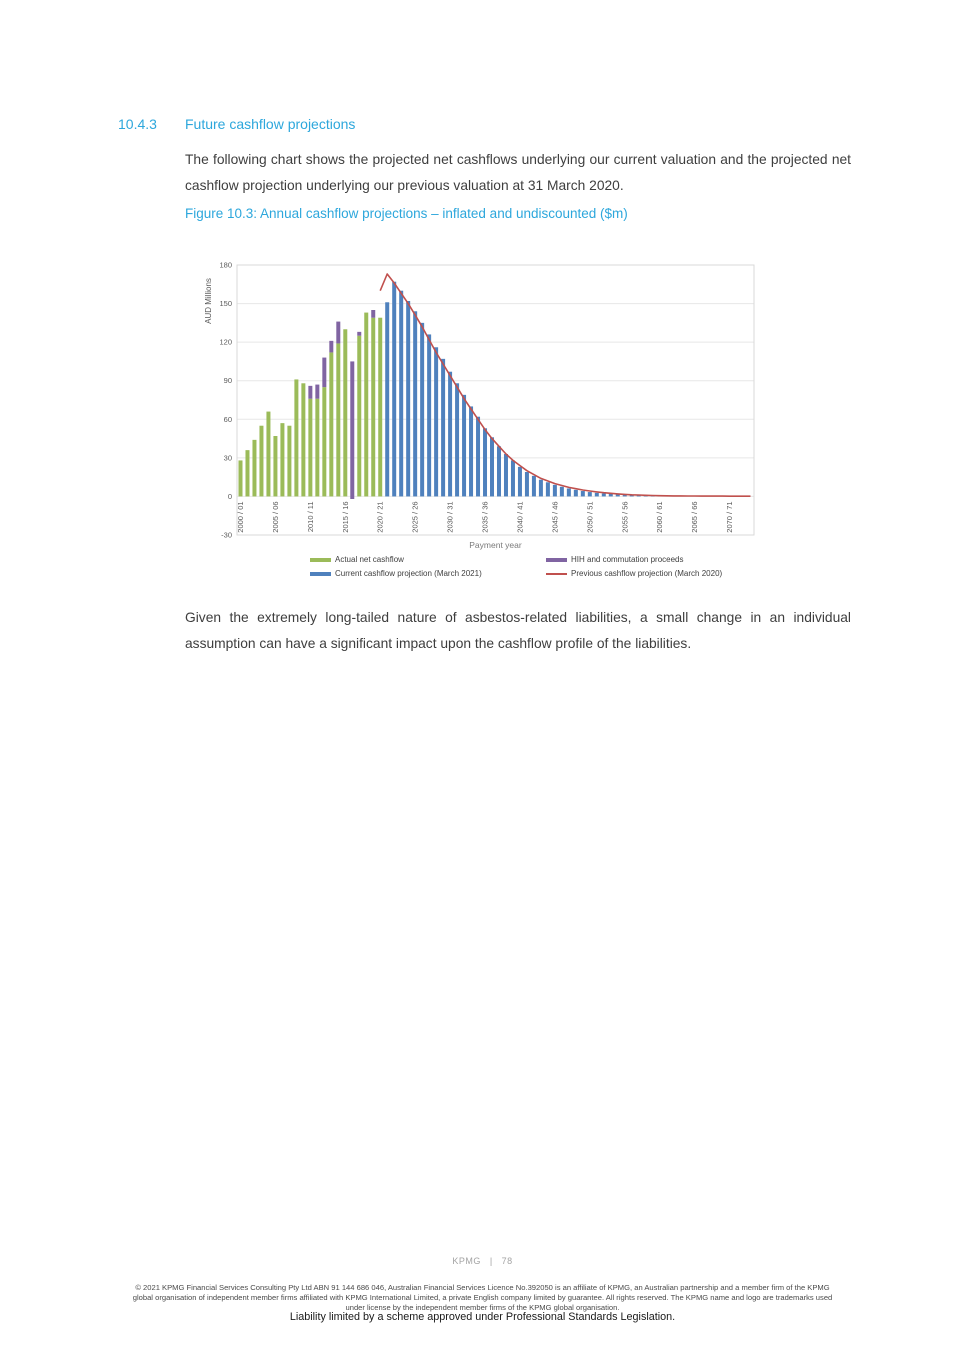  I want to click on svg-text: 2070 / 71, so click(729, 516).